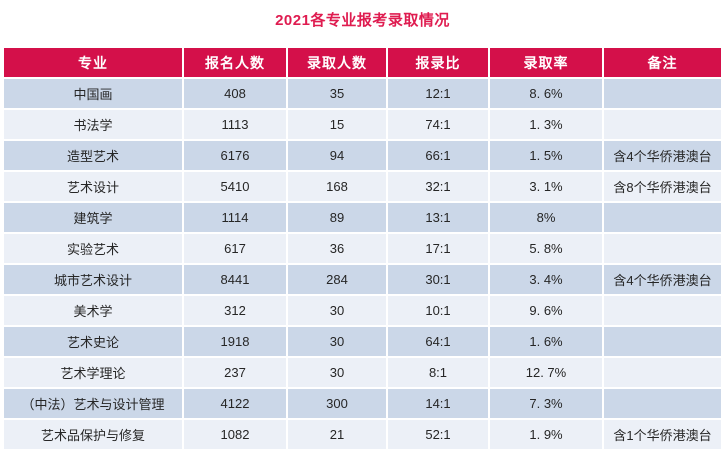  What do you see at coordinates (546, 186) in the screenshot?
I see `cell-admission-rate: 3. 1%` at bounding box center [546, 186].